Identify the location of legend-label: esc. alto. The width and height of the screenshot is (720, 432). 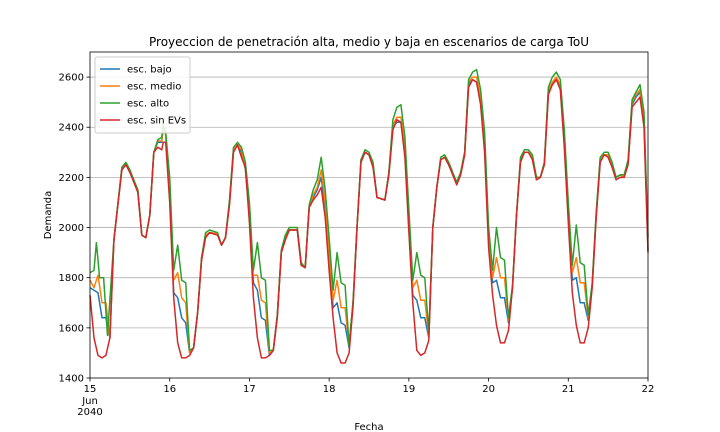
(148, 104).